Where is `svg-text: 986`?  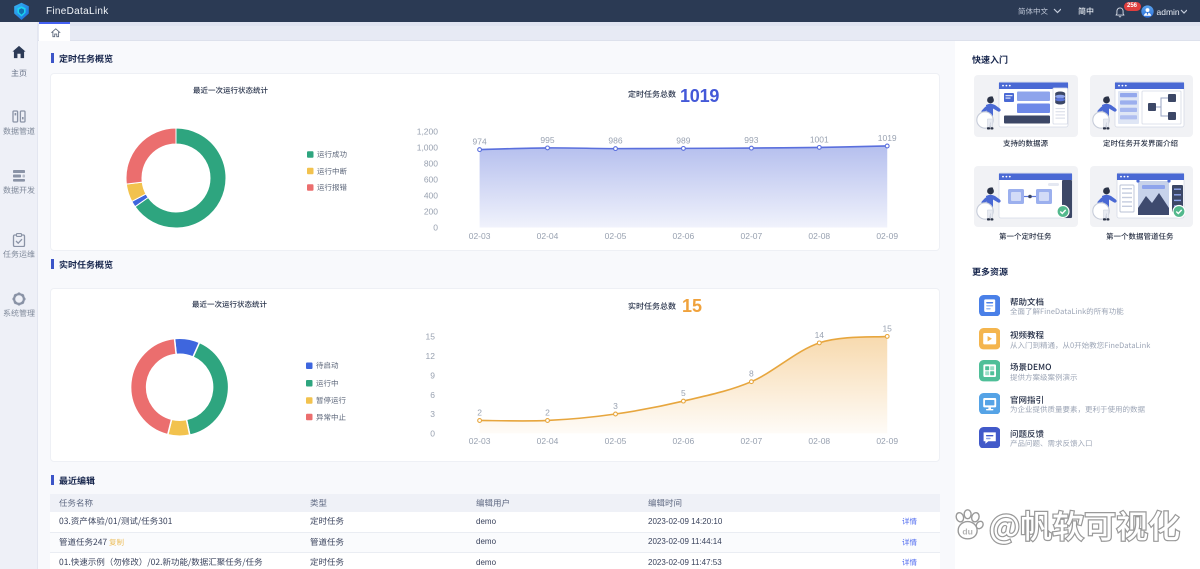 svg-text: 986 is located at coordinates (615, 141).